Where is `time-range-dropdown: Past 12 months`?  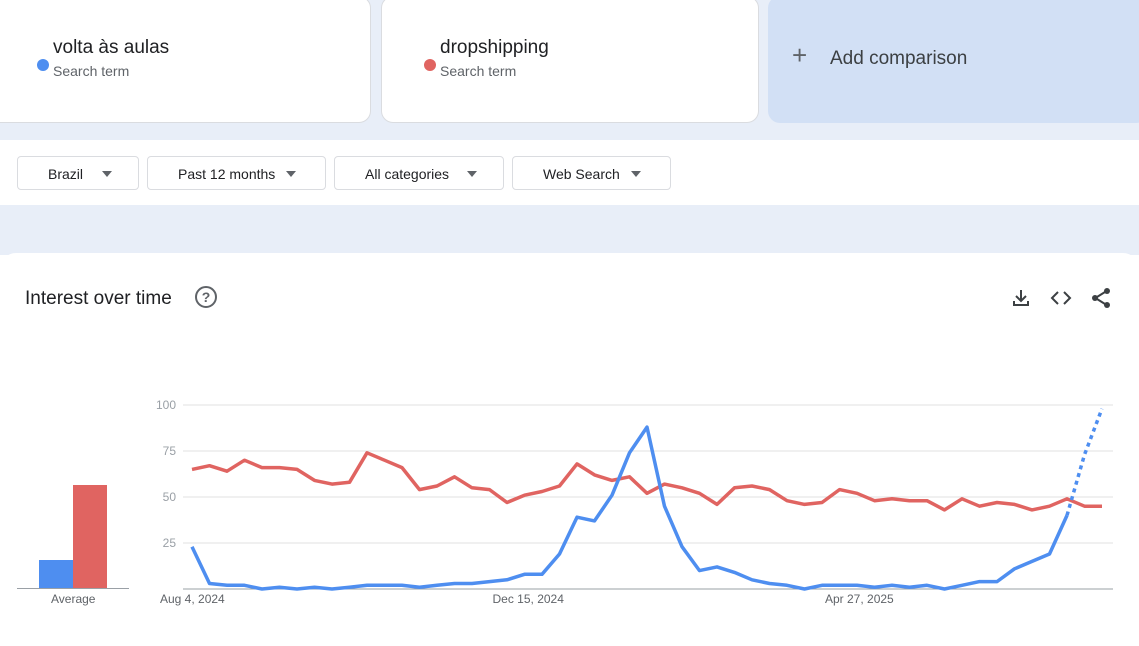 time-range-dropdown: Past 12 months is located at coordinates (236, 173).